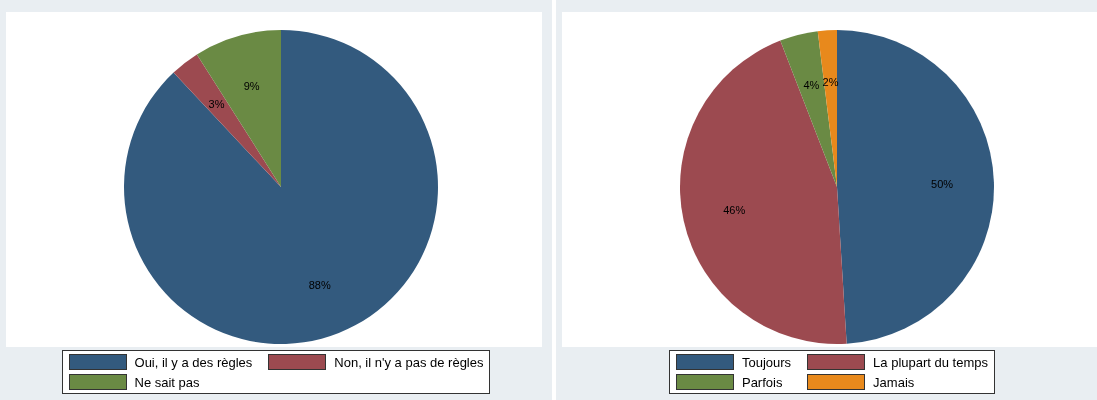 The width and height of the screenshot is (1097, 400). What do you see at coordinates (251, 85) in the screenshot?
I see `data-label: 9%` at bounding box center [251, 85].